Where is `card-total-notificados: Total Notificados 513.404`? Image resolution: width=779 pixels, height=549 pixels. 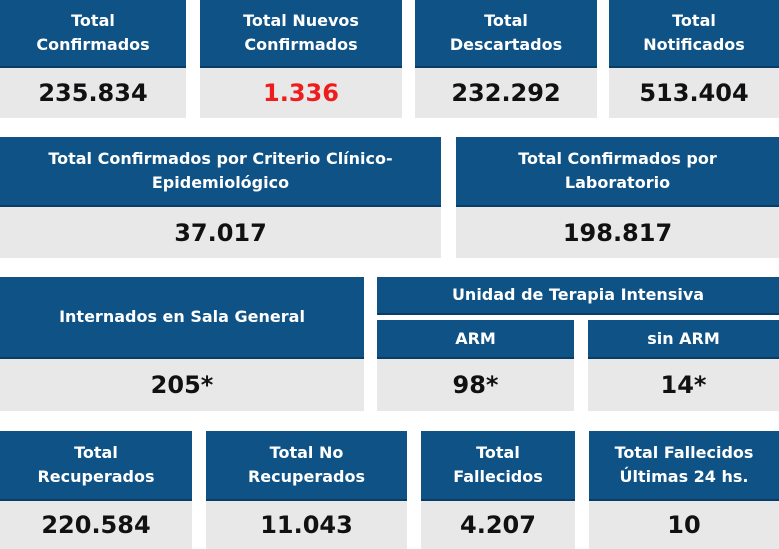 card-total-notificados: Total Notificados 513.404 is located at coordinates (694, 59).